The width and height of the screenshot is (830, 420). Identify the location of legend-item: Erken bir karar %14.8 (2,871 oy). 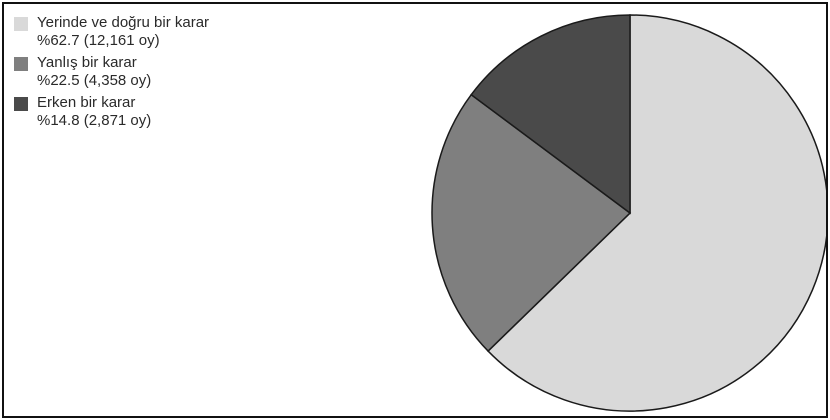
(111, 112).